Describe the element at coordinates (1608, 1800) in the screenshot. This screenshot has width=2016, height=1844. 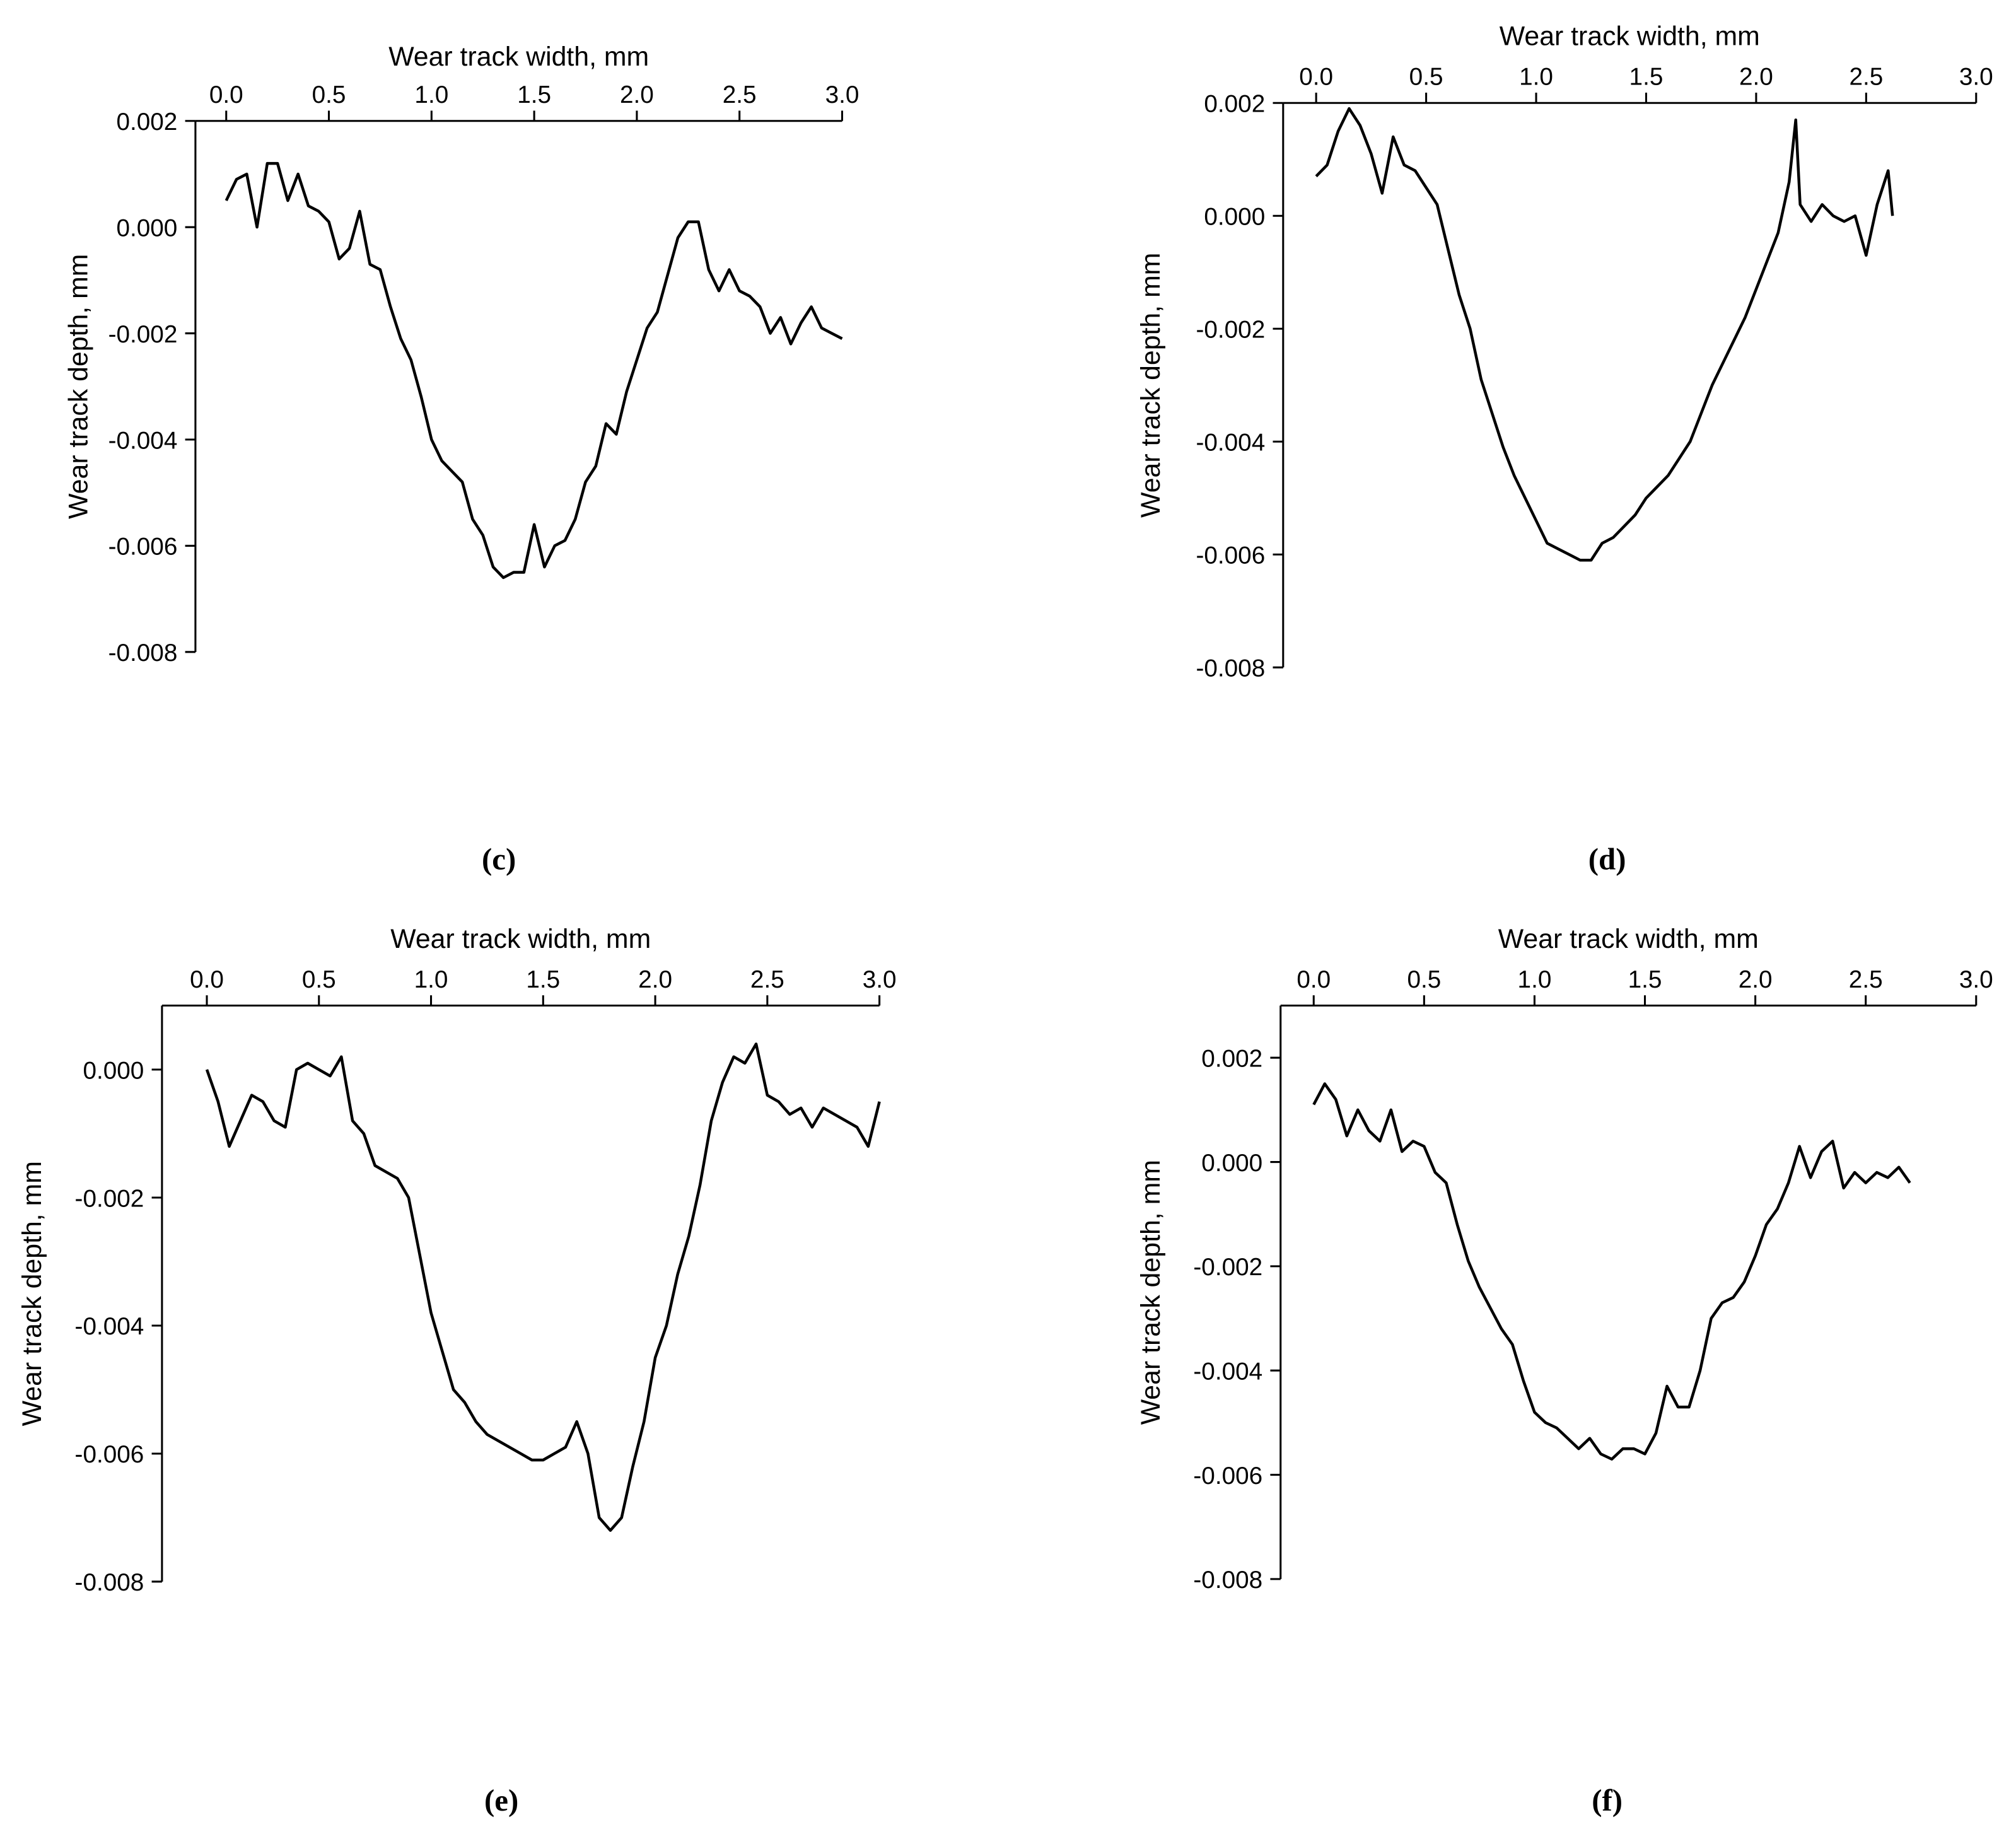
I see `panel-label: (f)` at that location.